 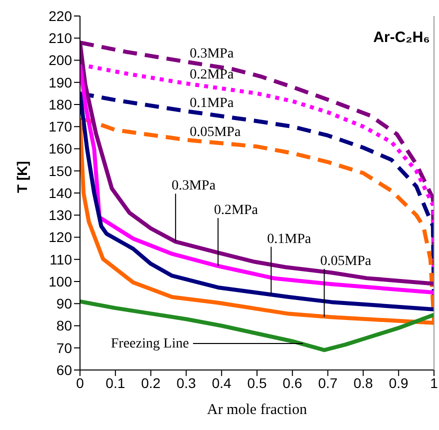 I want to click on y-tick-label: 120, so click(x=60, y=237).